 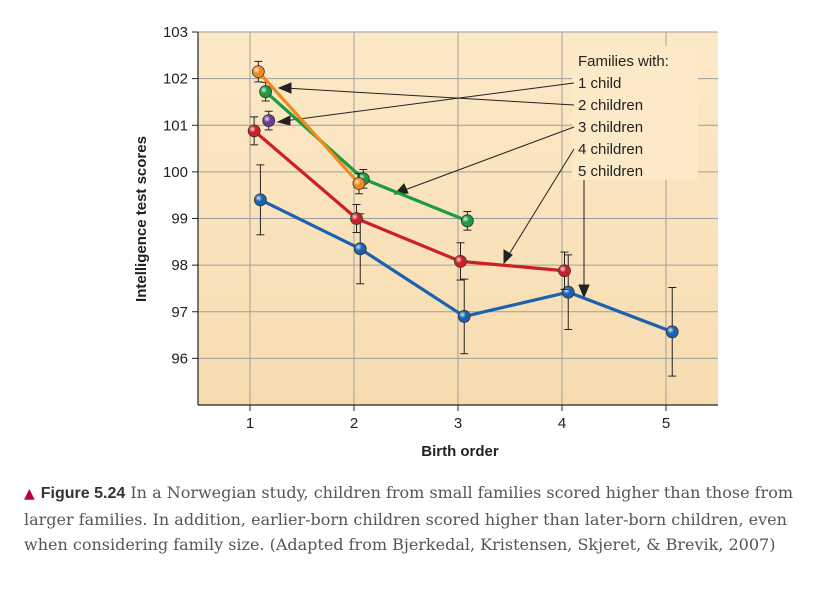 I want to click on x-tick-label: 3, so click(x=458, y=423).